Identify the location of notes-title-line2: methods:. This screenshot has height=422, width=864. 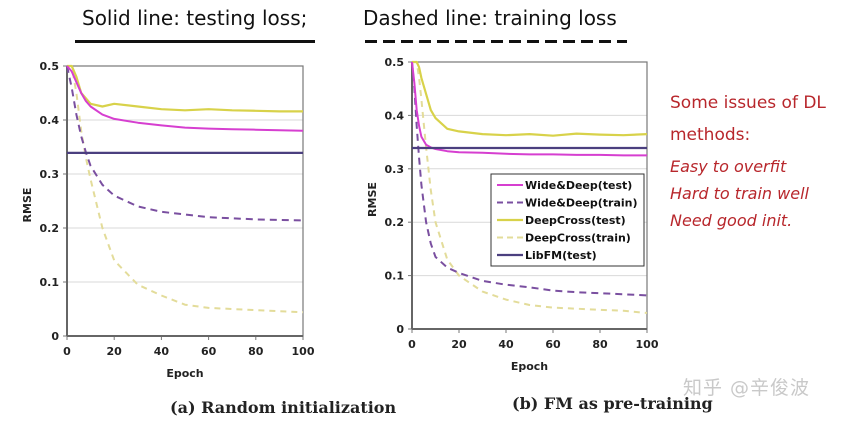
(710, 135).